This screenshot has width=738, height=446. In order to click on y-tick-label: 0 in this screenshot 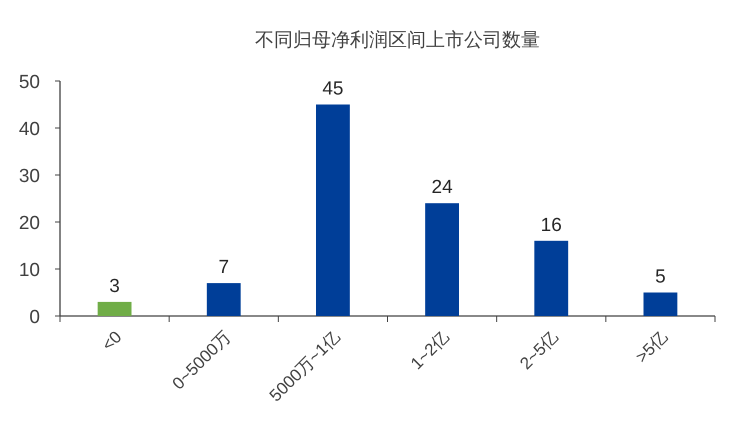, I will do `click(34, 317)`.